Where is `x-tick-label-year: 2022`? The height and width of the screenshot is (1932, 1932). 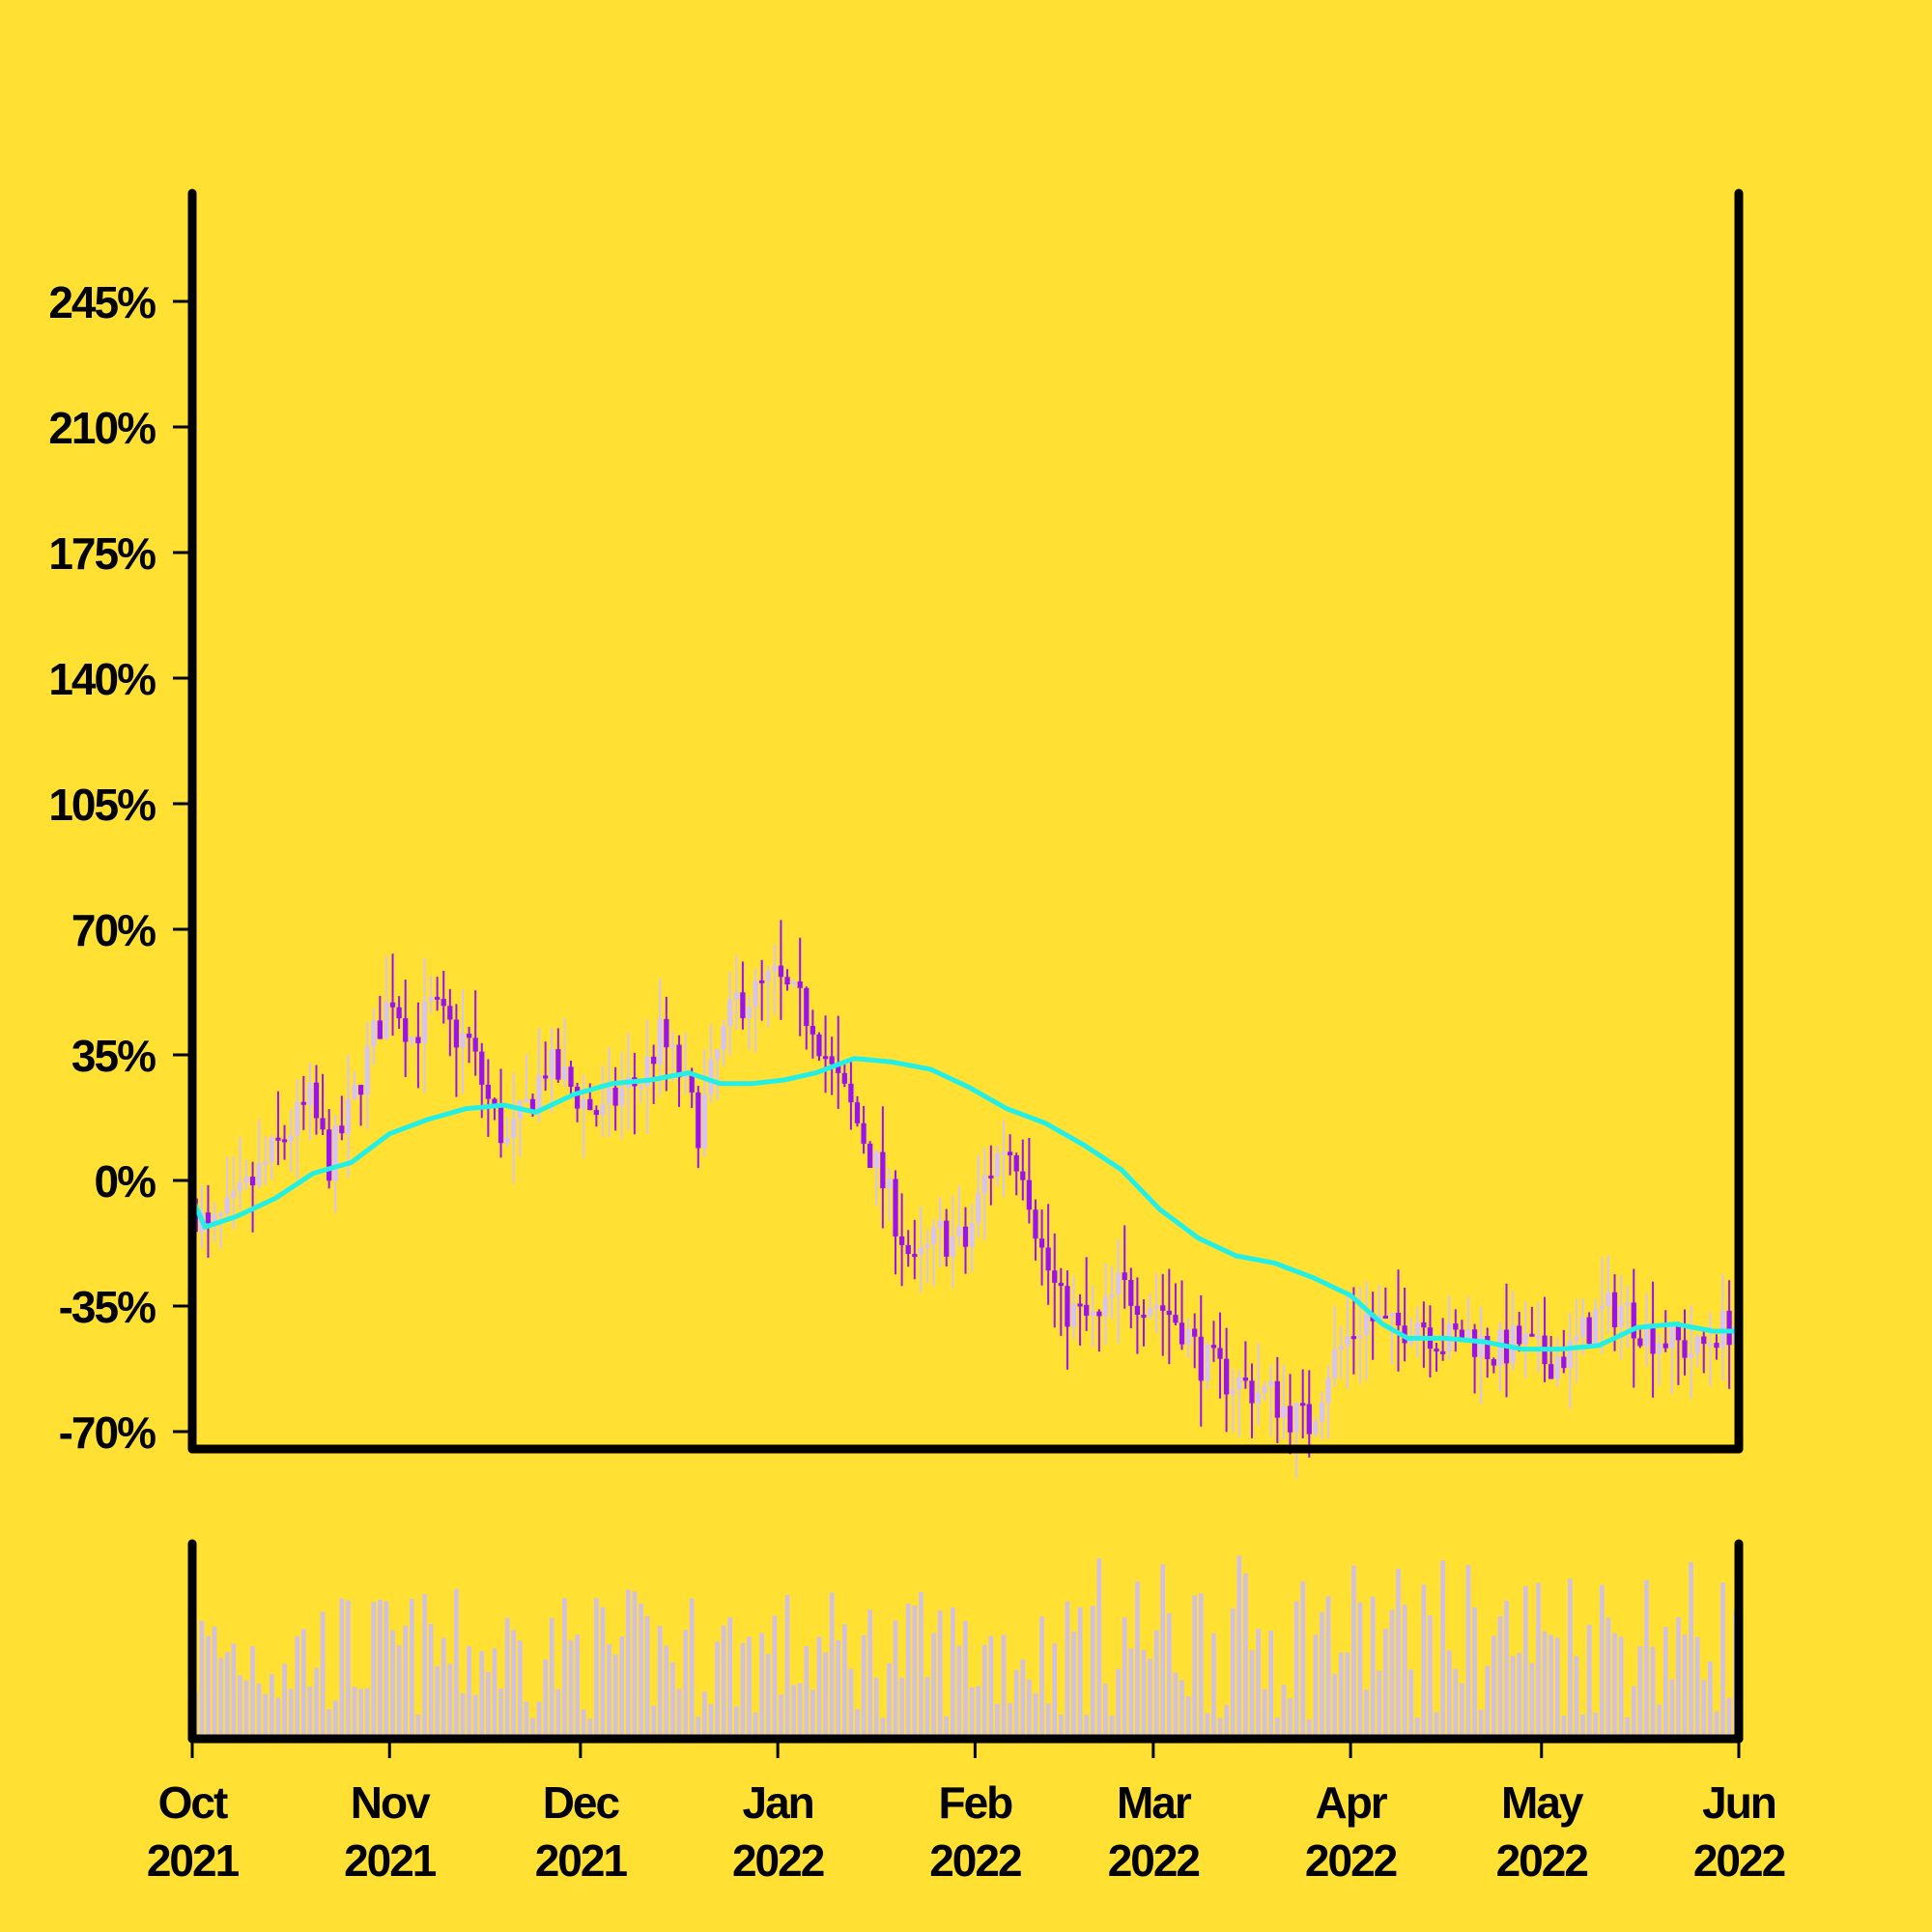
x-tick-label-year: 2022 is located at coordinates (1351, 1860).